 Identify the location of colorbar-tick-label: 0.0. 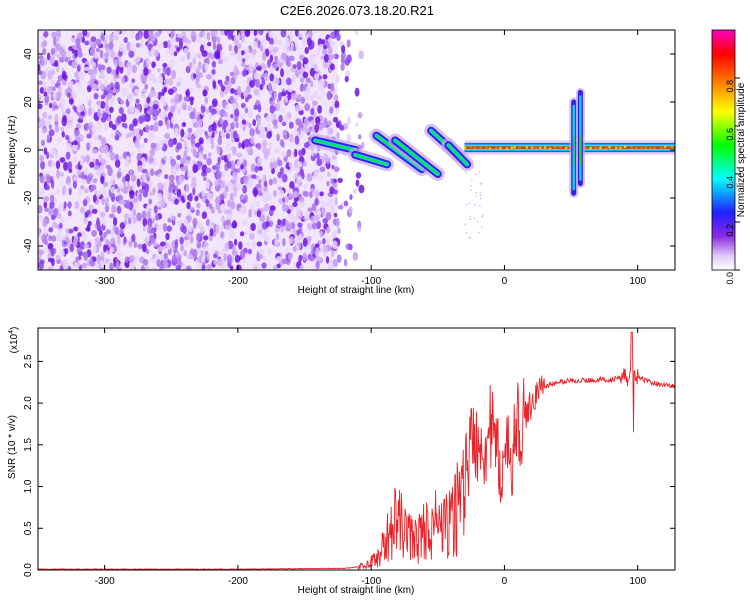
(730, 278).